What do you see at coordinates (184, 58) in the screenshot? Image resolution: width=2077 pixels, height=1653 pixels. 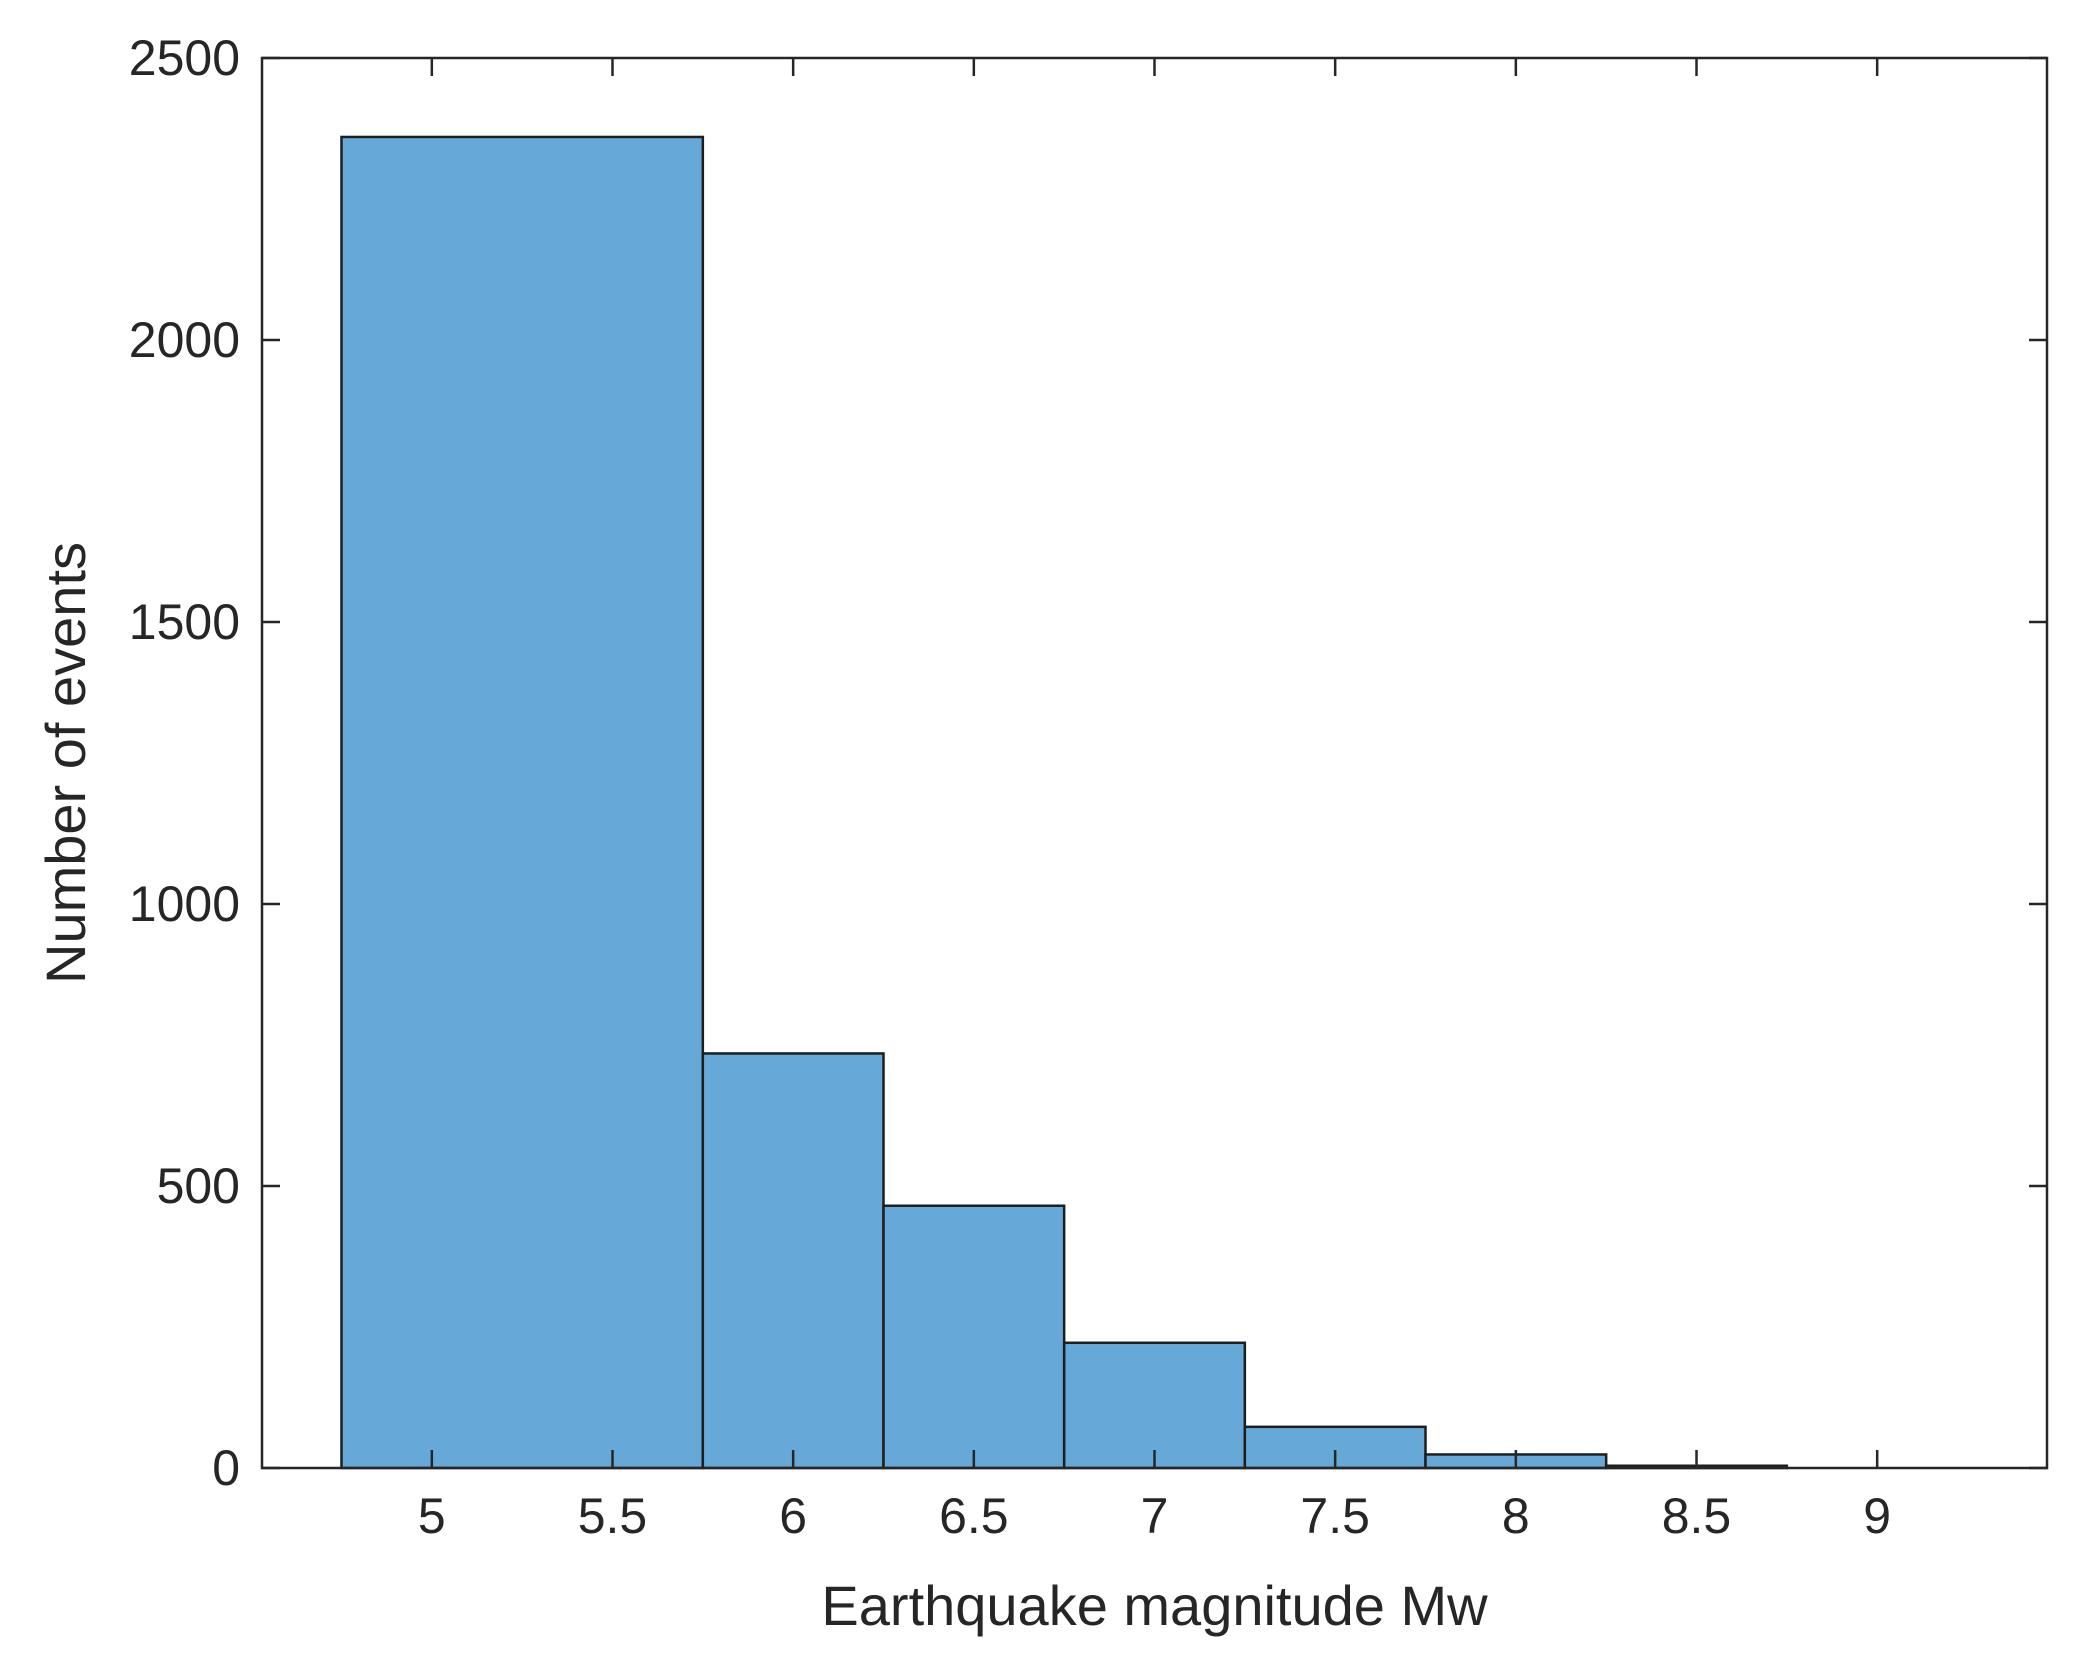 I see `y-tick-label: 2500` at bounding box center [184, 58].